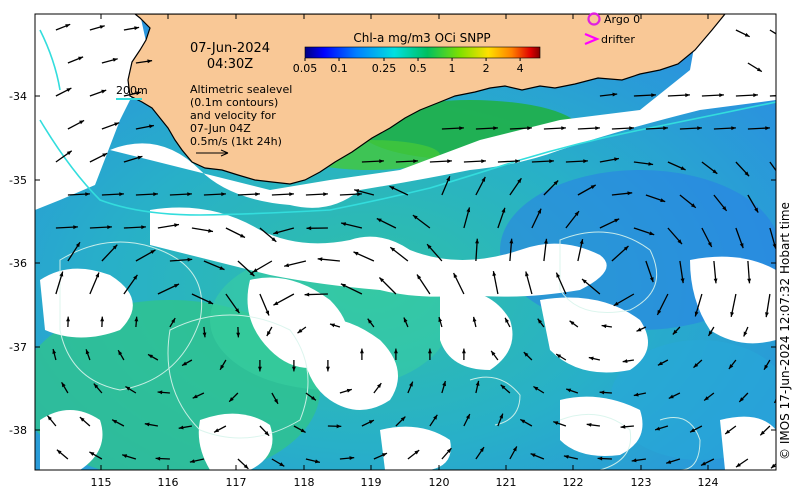 This screenshot has width=800, height=500. Describe the element at coordinates (486, 68) in the screenshot. I see `colorbar-tick-label: 2` at that location.